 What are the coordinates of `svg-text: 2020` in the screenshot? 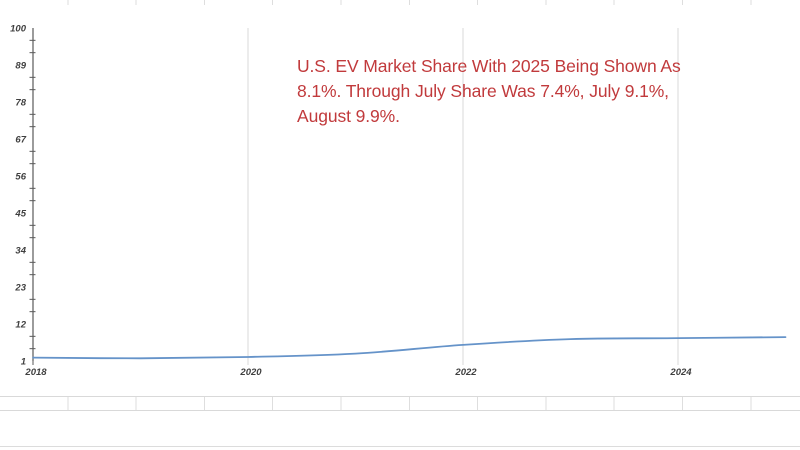 It's located at (250, 372).